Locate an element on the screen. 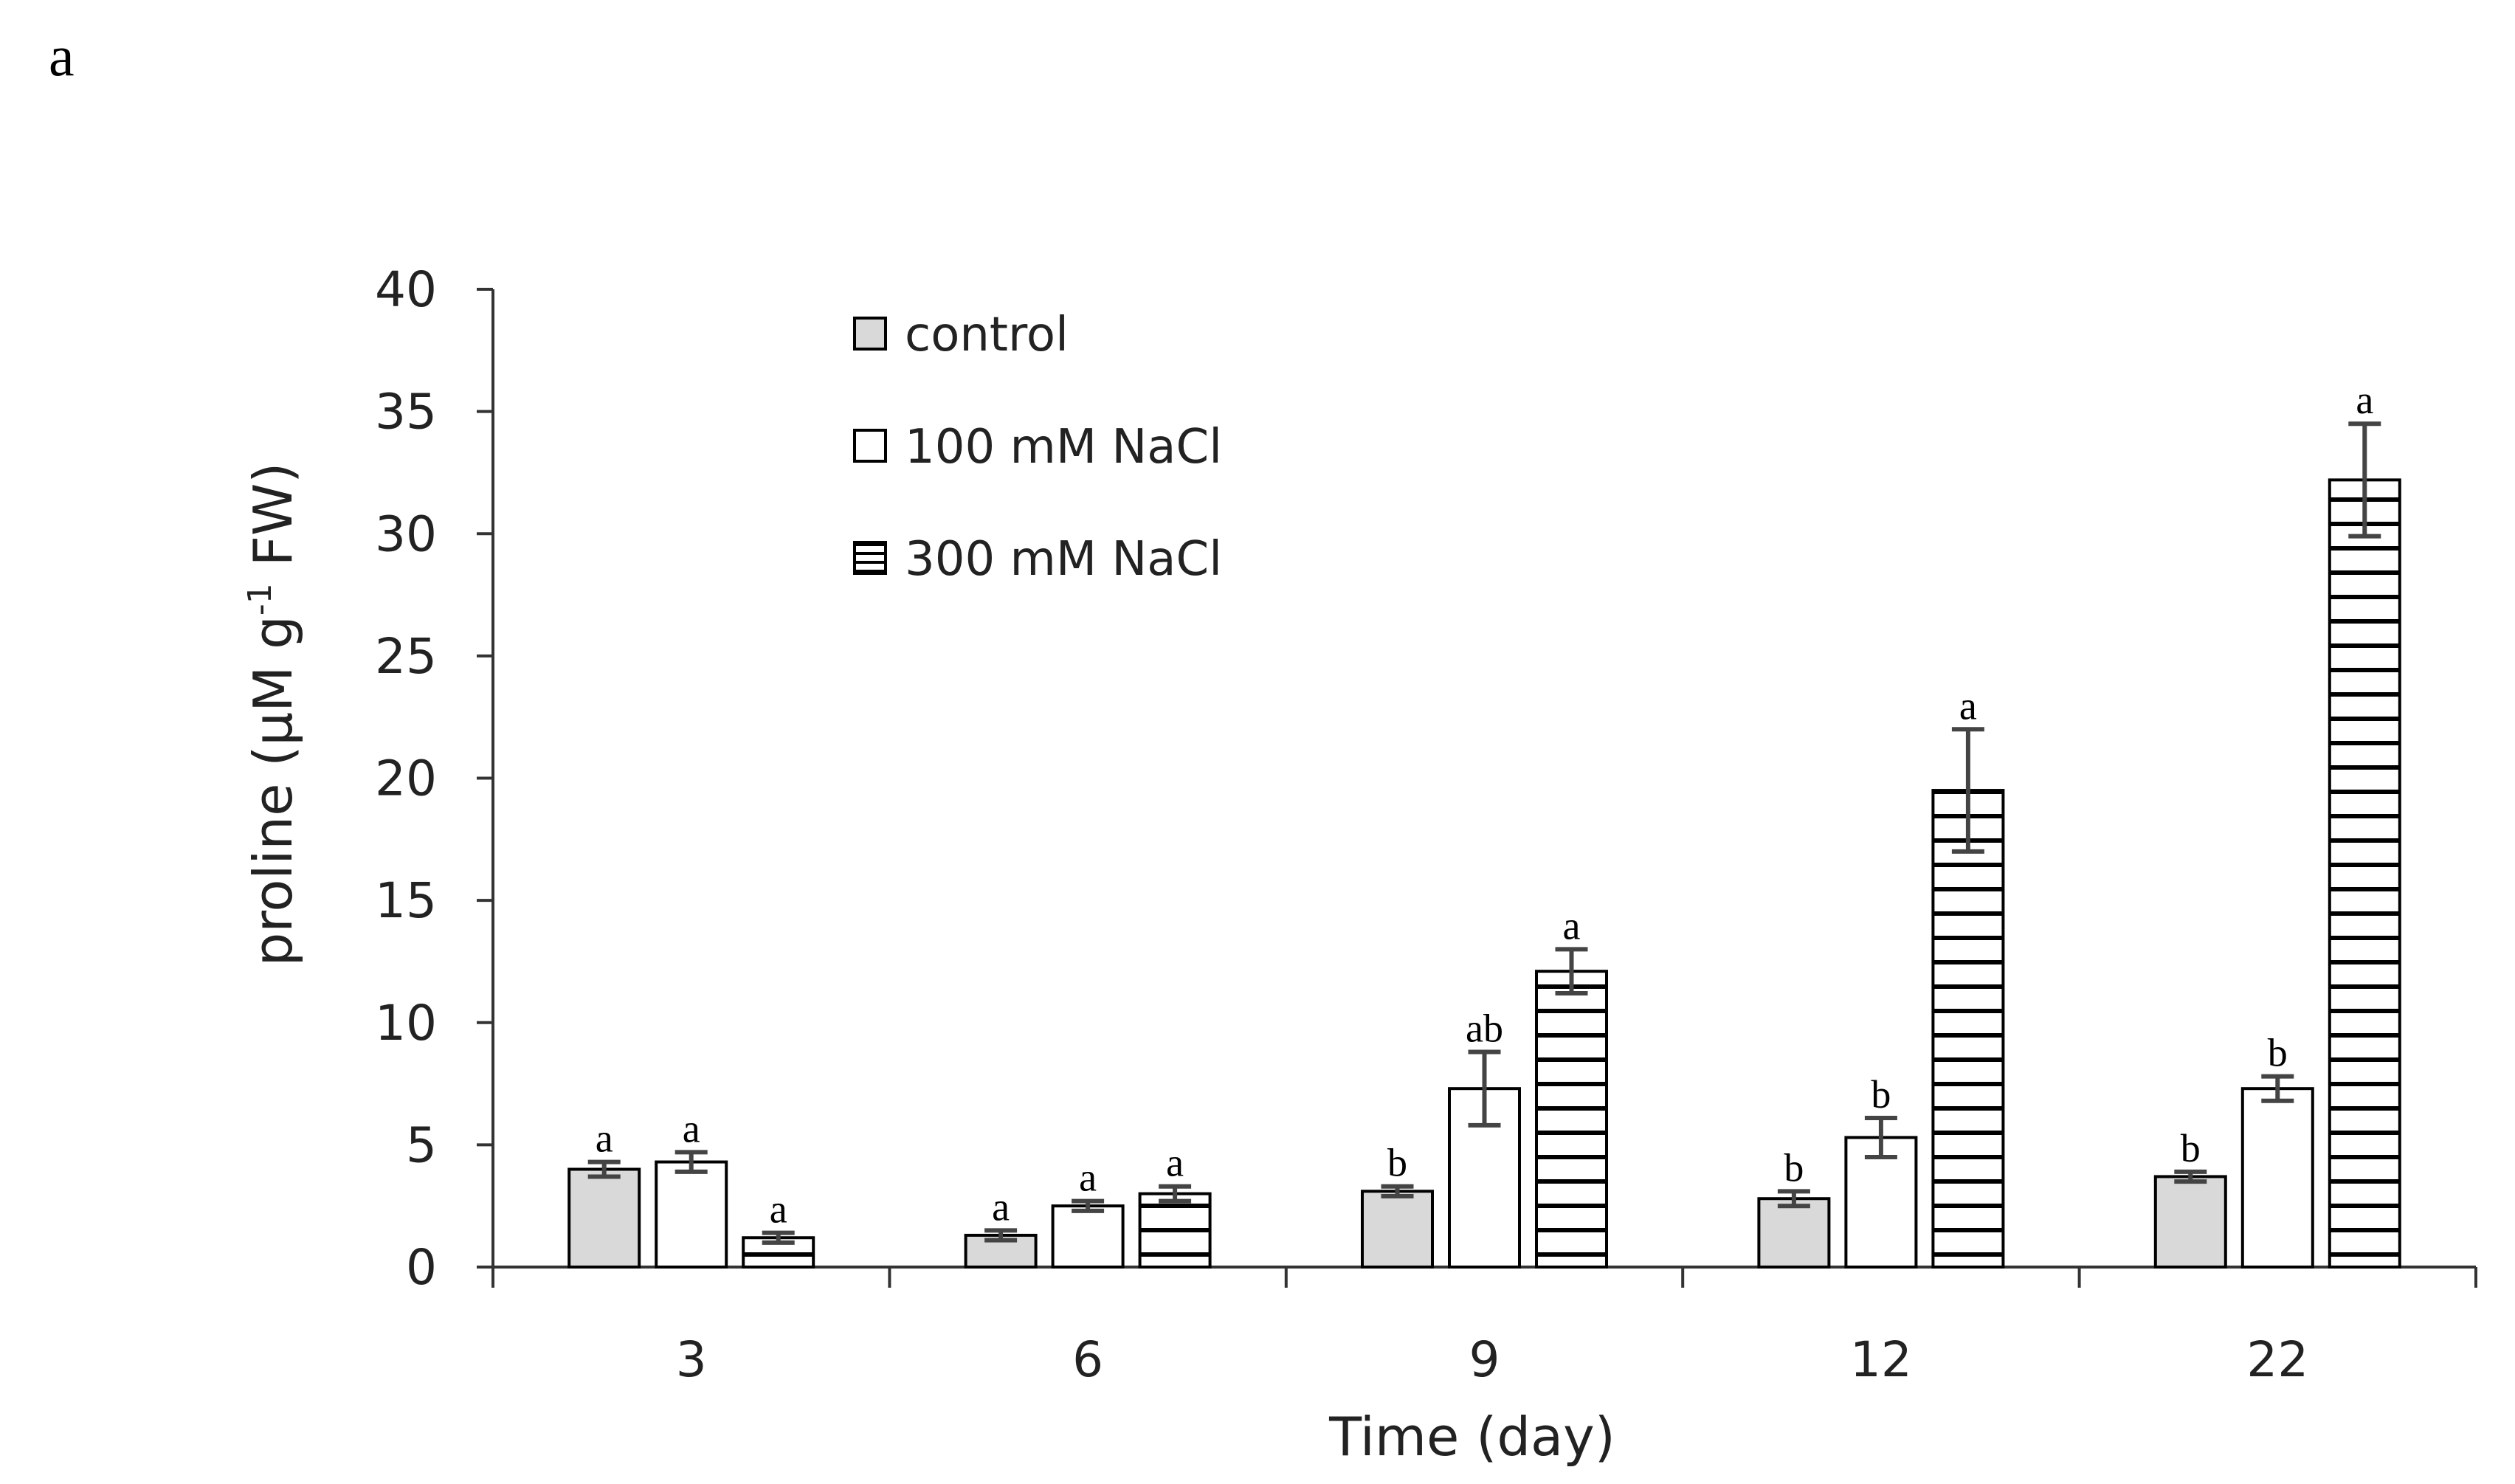 The height and width of the screenshot is (1484, 2515). x-tick-label: 3 is located at coordinates (691, 1359).